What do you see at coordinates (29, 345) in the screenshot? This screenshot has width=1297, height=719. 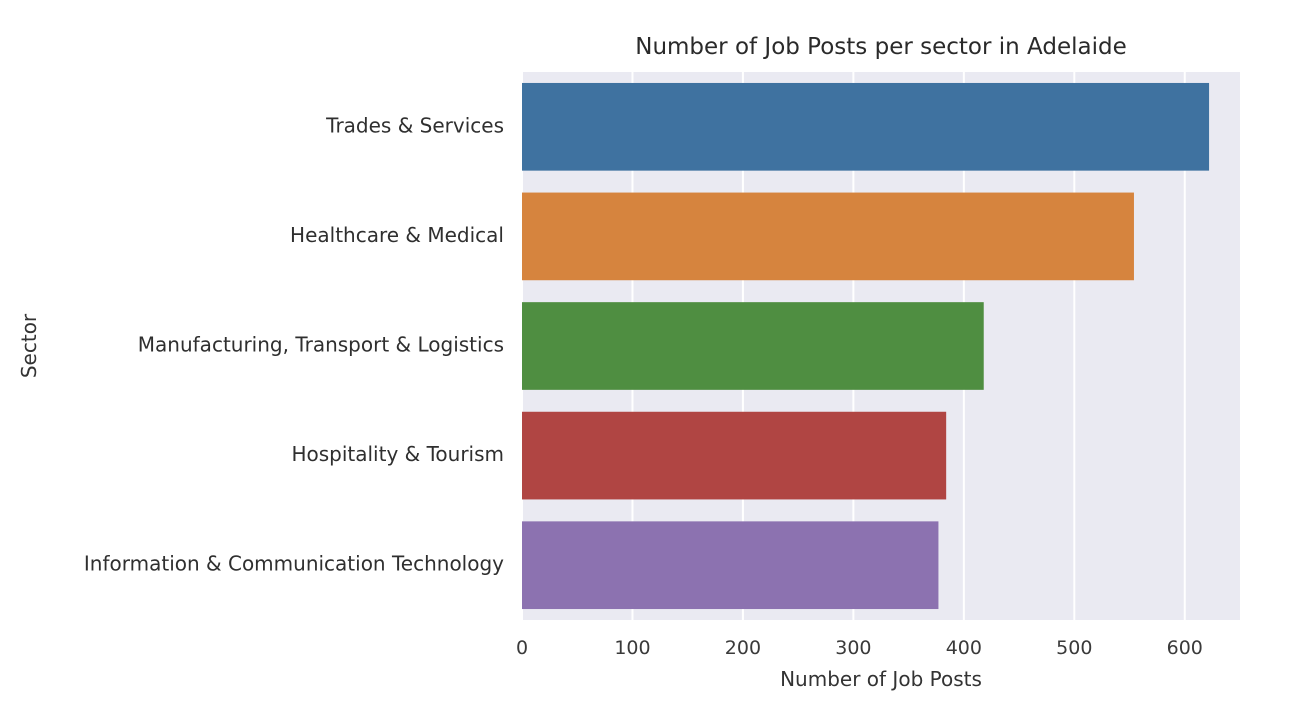 I see `y-axis-title: Sector` at bounding box center [29, 345].